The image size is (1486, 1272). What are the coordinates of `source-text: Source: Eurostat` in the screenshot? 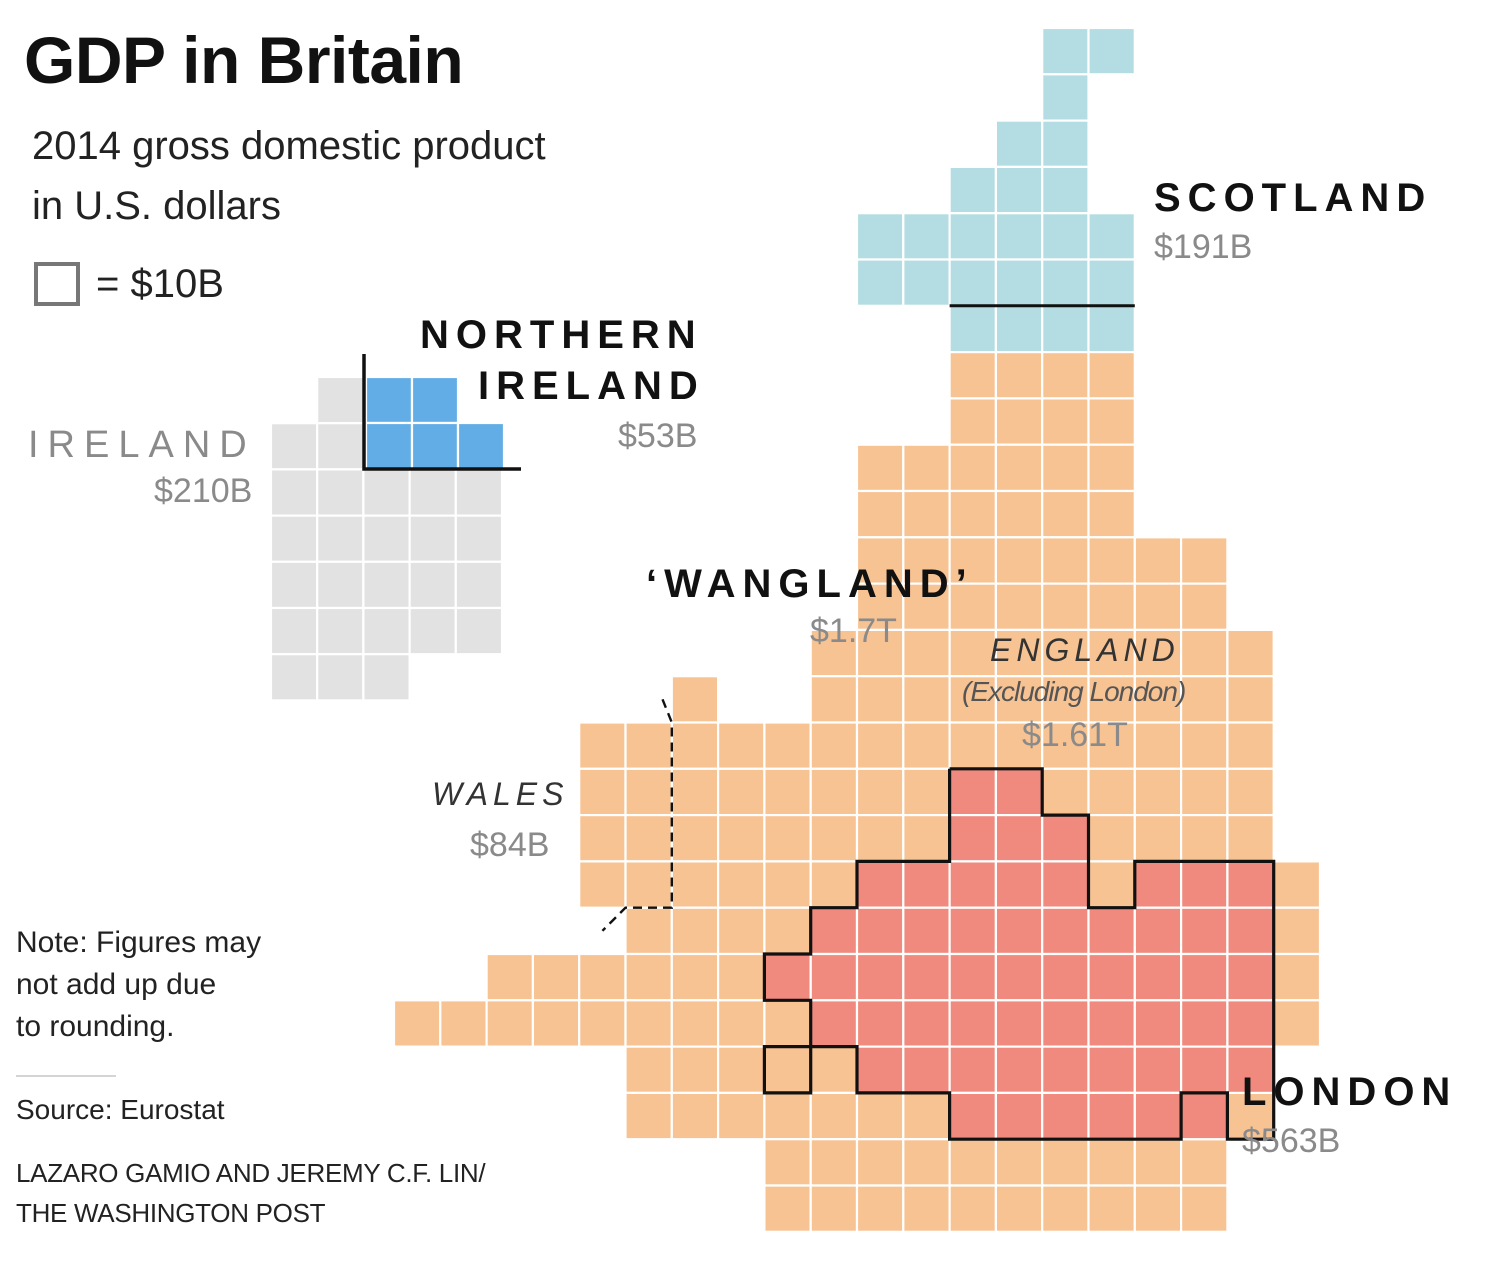 It's located at (120, 1109).